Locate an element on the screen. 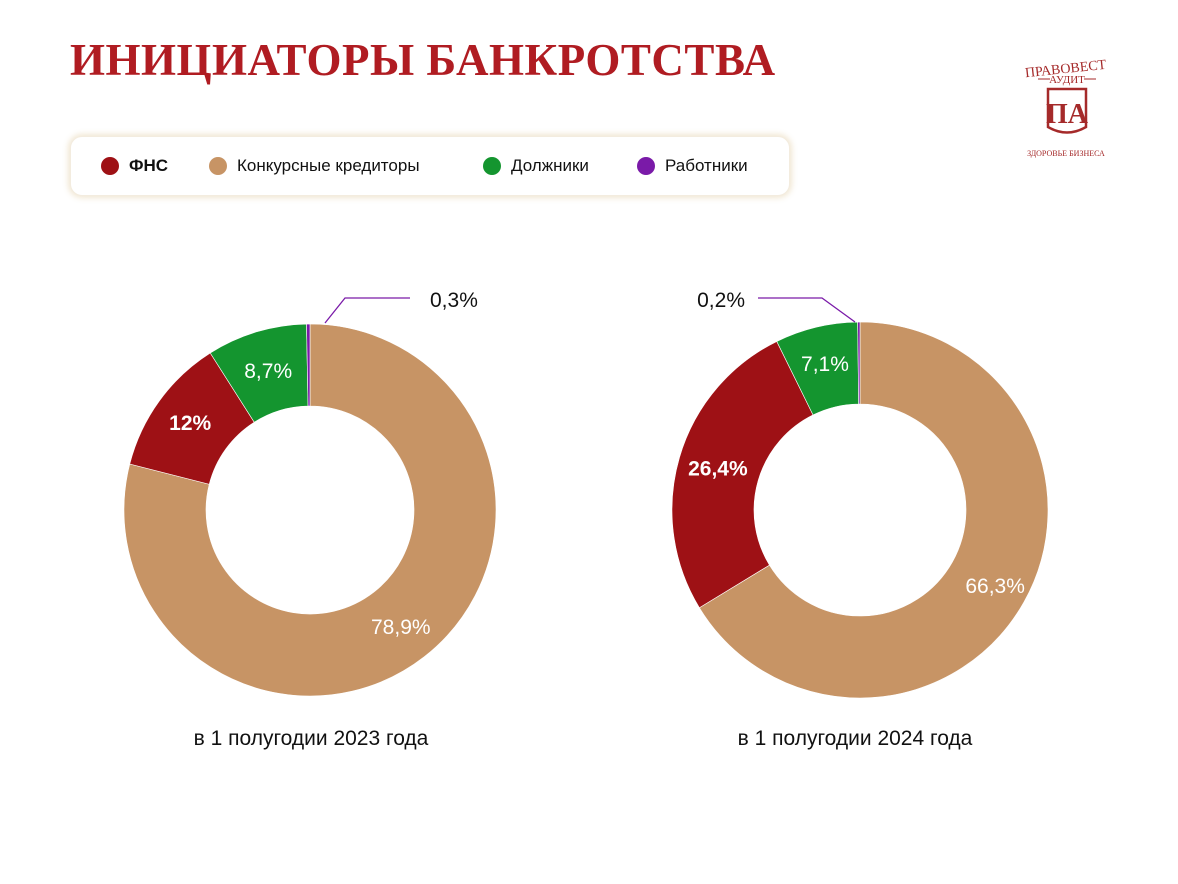 The height and width of the screenshot is (884, 1178). legend-dot-workers is located at coordinates (646, 166).